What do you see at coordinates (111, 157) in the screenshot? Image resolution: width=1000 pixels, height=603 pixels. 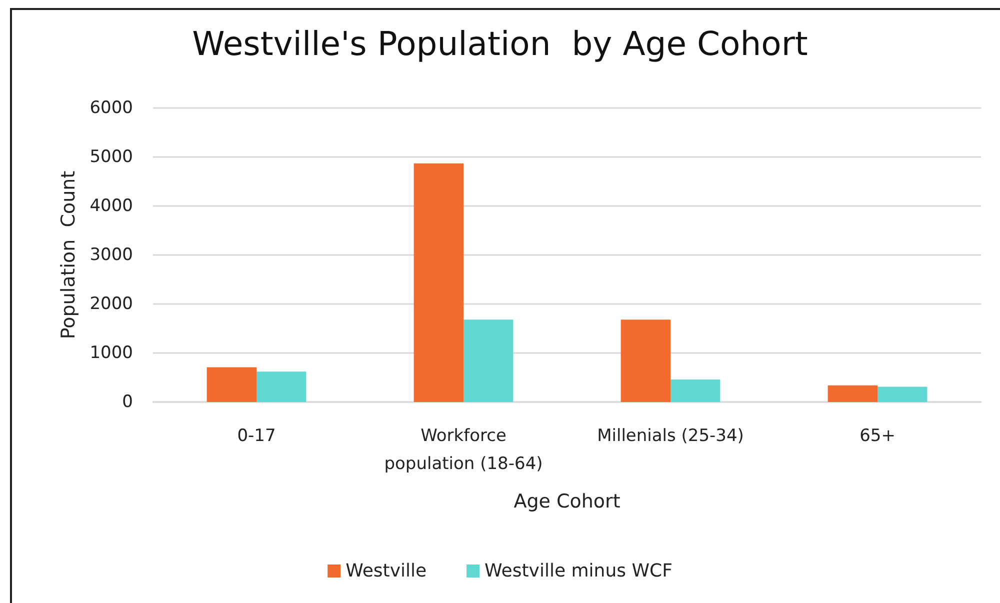 I see `y-tick-label: 5000` at bounding box center [111, 157].